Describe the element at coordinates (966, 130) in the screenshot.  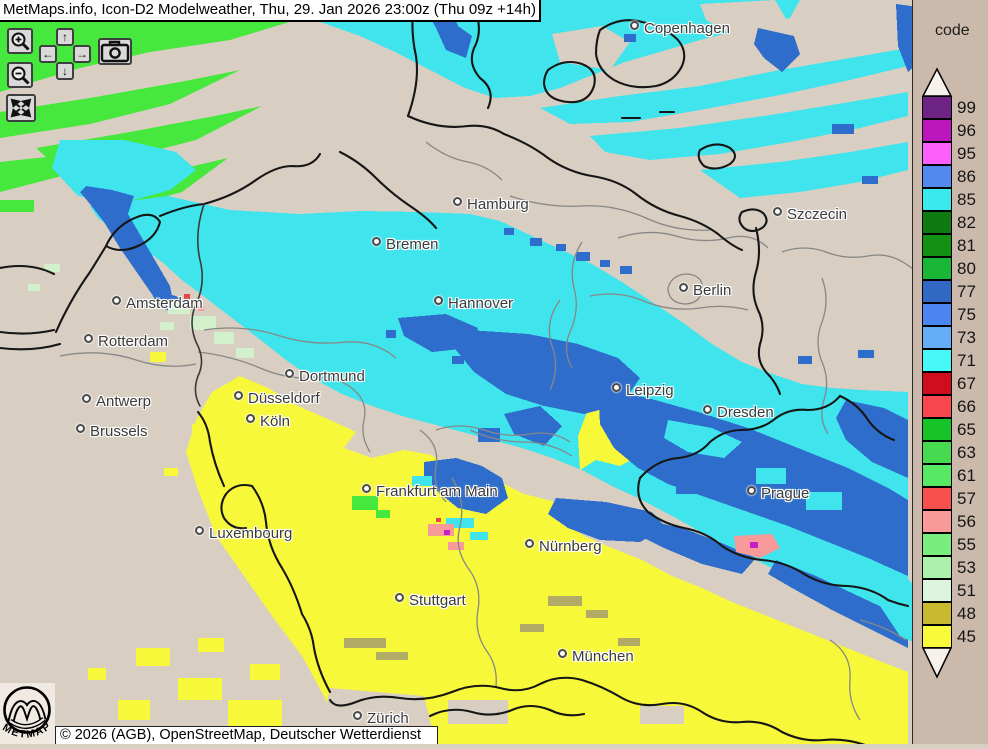
I see `legend-code-label: 96` at that location.